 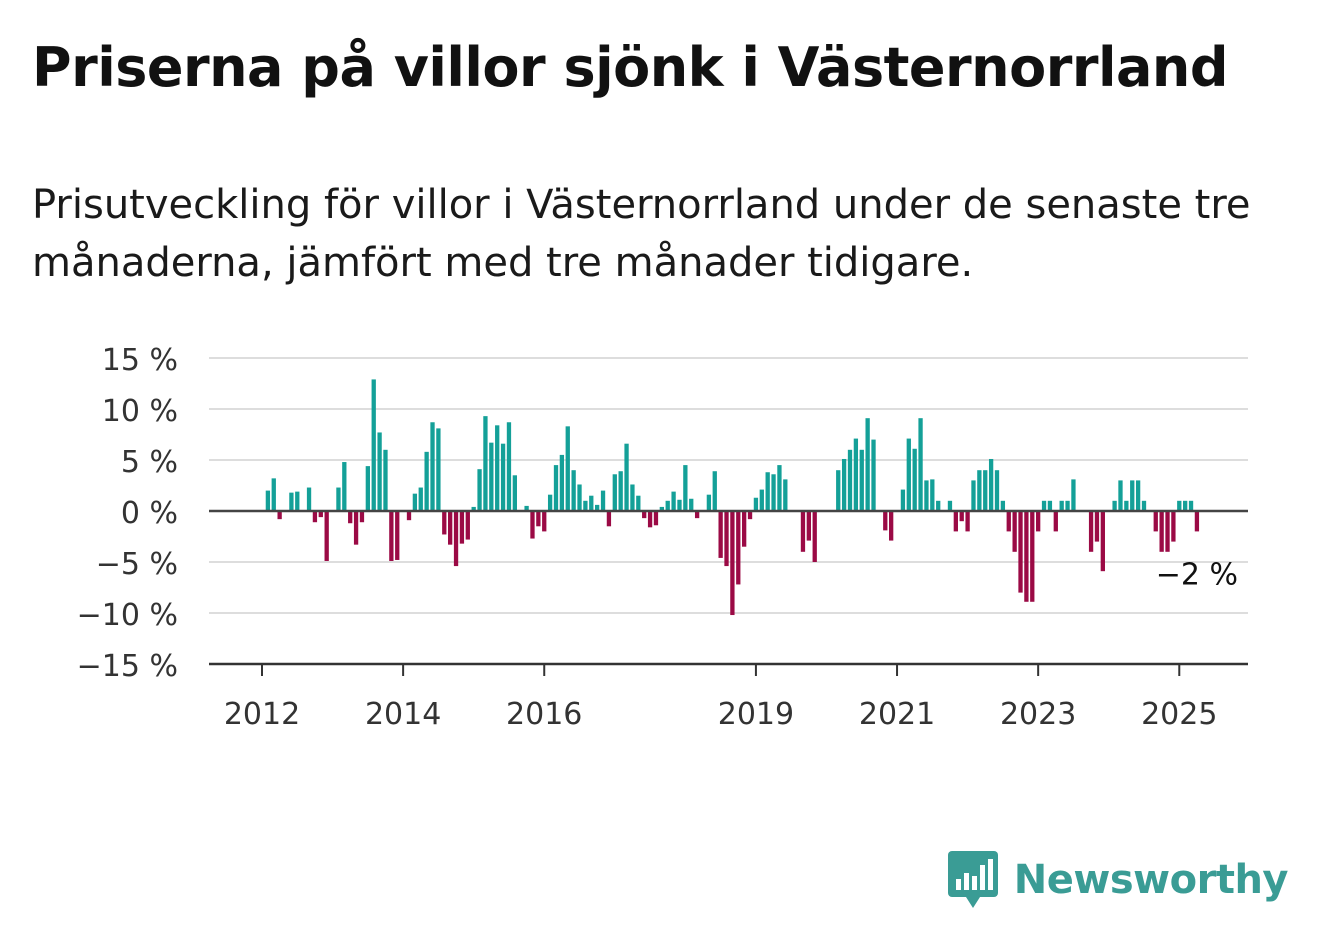 What do you see at coordinates (756, 714) in the screenshot?
I see `x-tick-label: 2019` at bounding box center [756, 714].